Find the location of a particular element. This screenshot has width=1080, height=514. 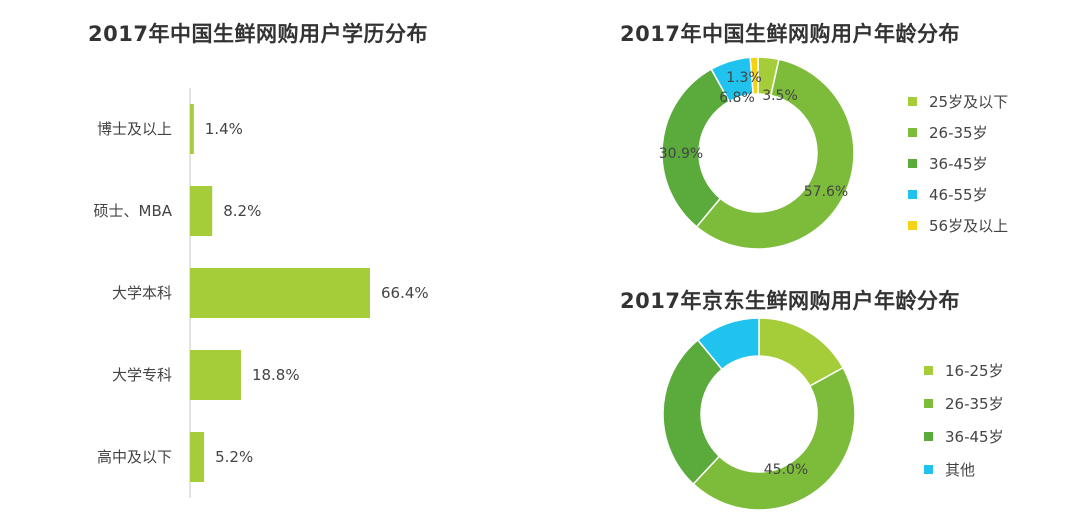

value-label: 18.8% is located at coordinates (276, 375).